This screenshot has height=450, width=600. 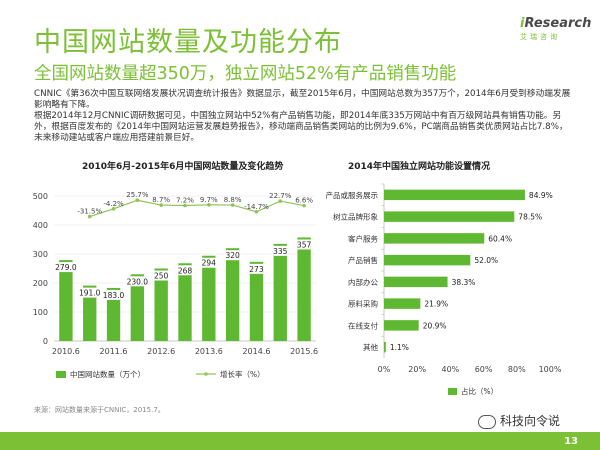 What do you see at coordinates (304, 201) in the screenshot?
I see `growth-label: 6.6%` at bounding box center [304, 201].